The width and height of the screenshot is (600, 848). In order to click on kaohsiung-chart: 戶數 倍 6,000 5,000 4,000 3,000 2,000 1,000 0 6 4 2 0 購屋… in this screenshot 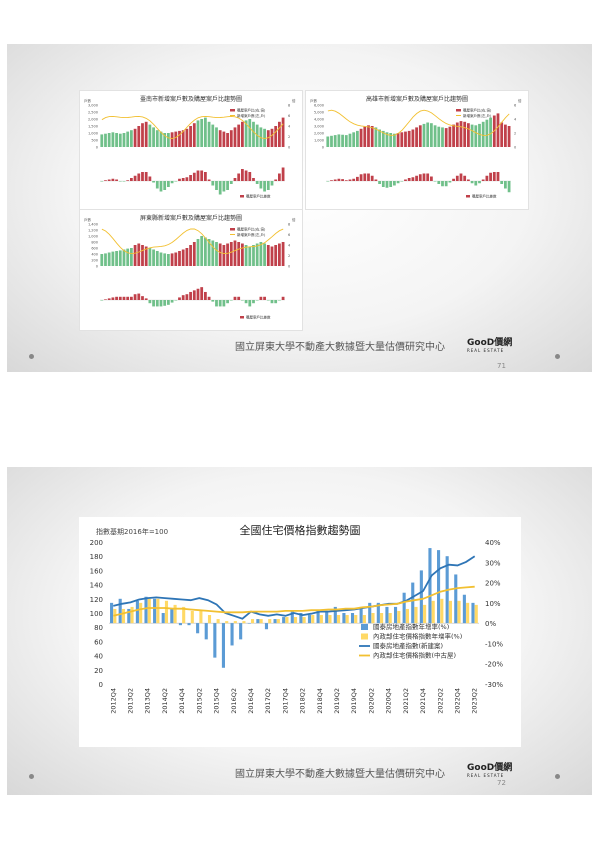, I will do `click(416, 148)`.